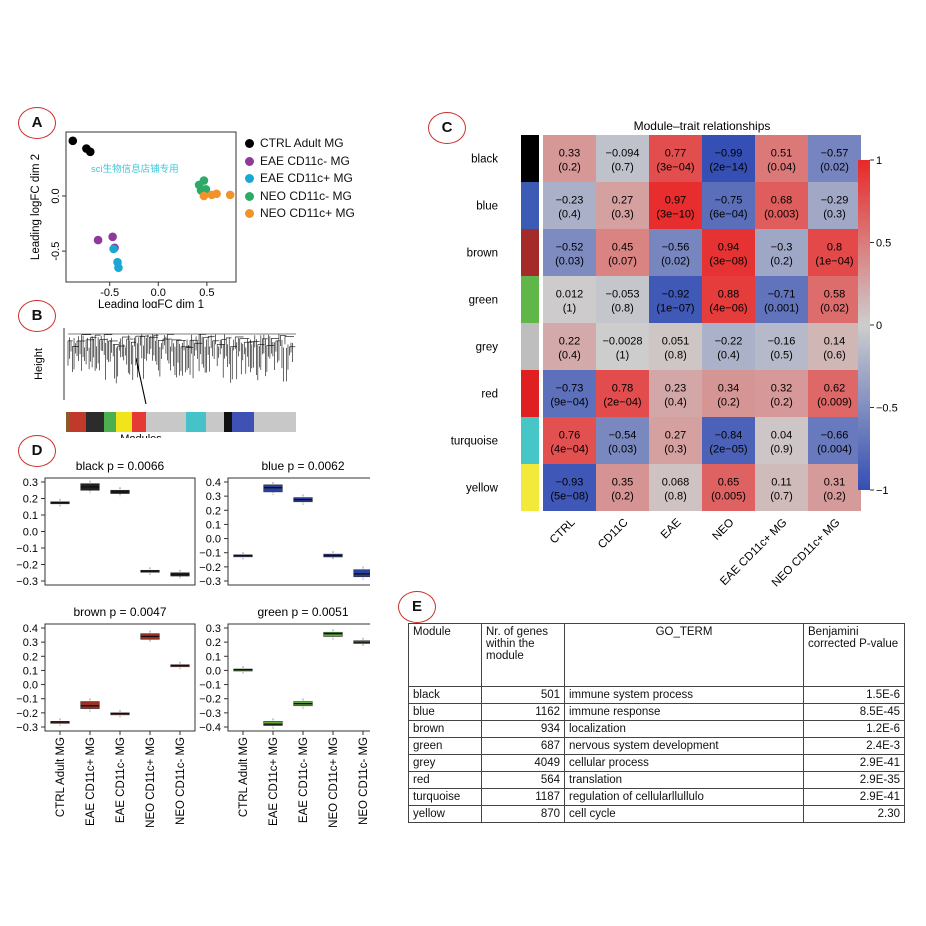 This screenshot has height=926, width=926. I want to click on cell-p-value: (0.005), so click(728, 497).